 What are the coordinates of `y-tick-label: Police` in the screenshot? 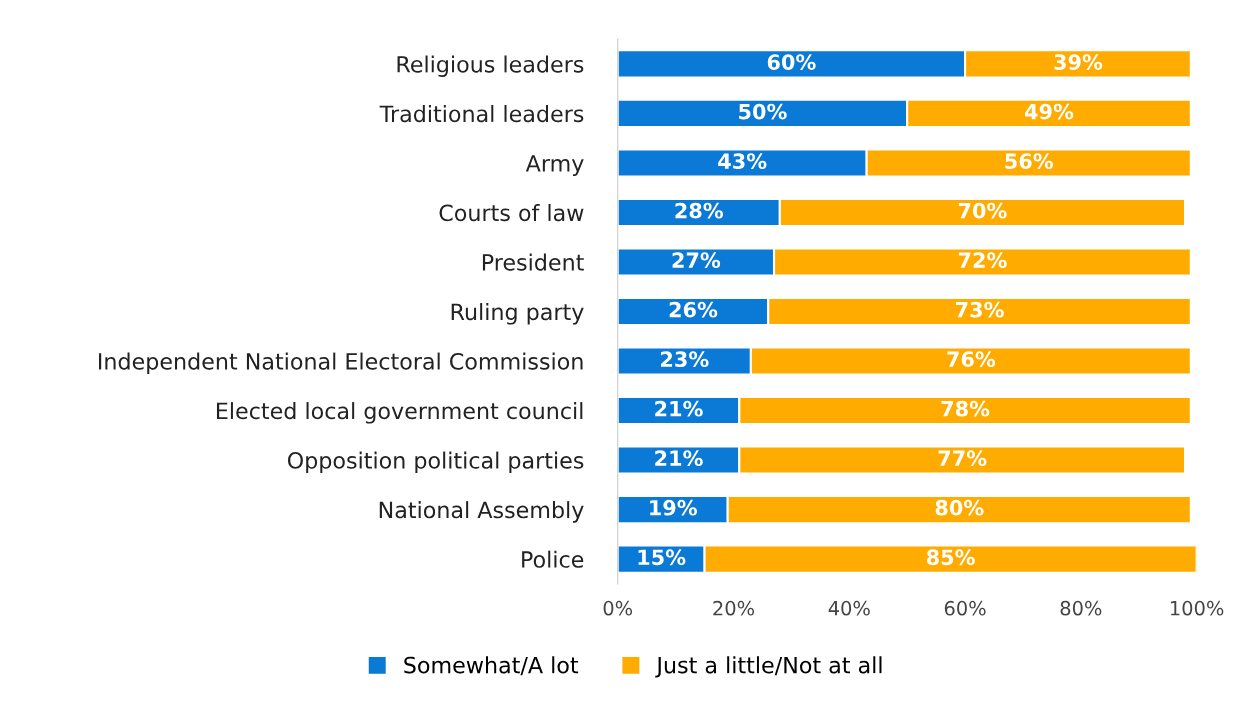 It's located at (553, 559).